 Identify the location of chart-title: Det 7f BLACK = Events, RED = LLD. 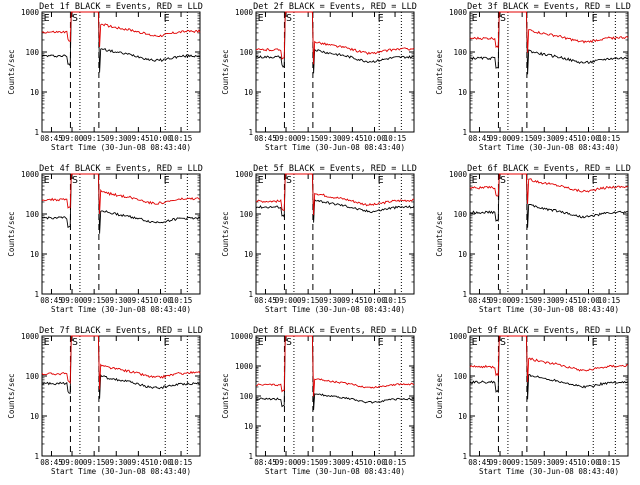
(121, 331).